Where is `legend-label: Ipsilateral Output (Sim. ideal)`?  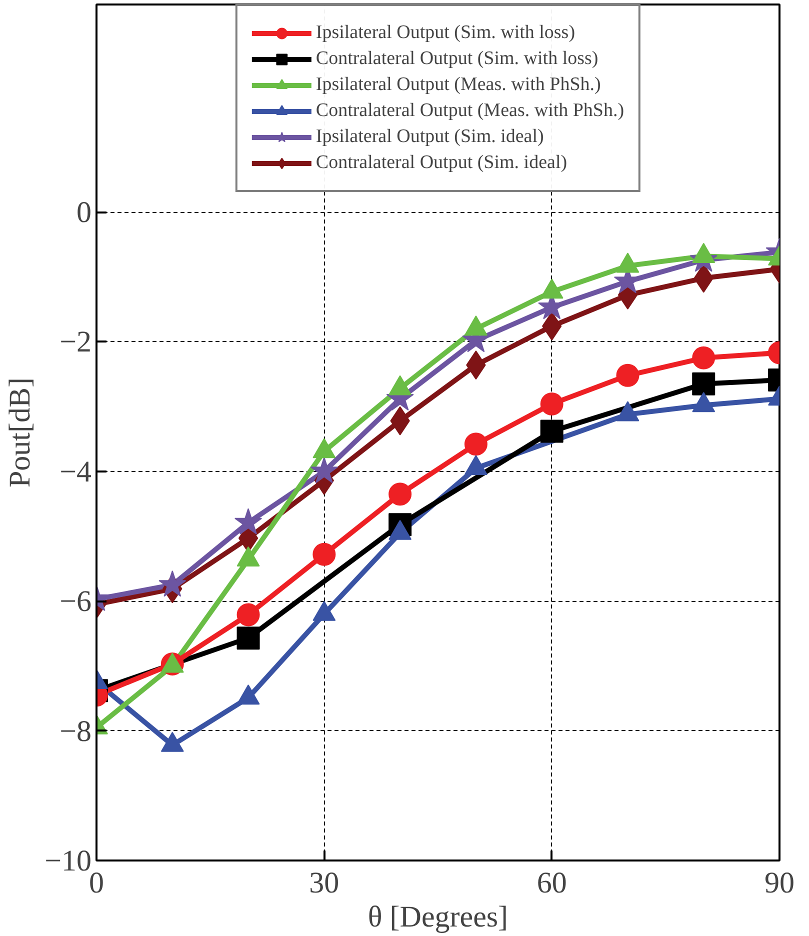 legend-label: Ipsilateral Output (Sim. ideal) is located at coordinates (430, 137).